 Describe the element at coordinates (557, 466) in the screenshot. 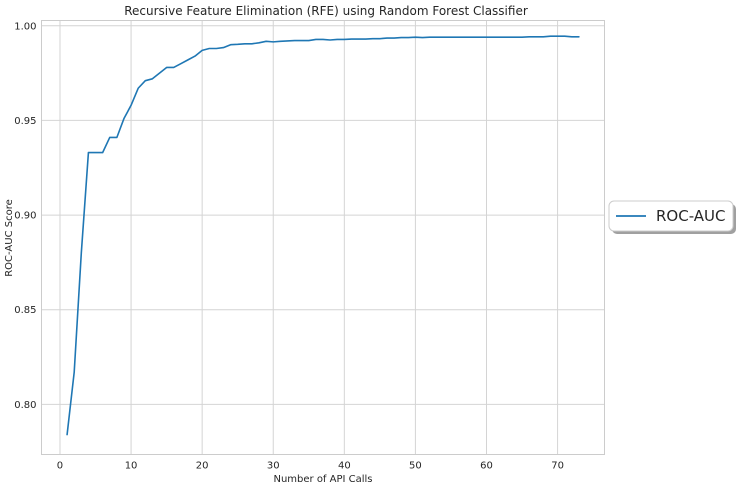

I see `x-tick-label: 70` at that location.